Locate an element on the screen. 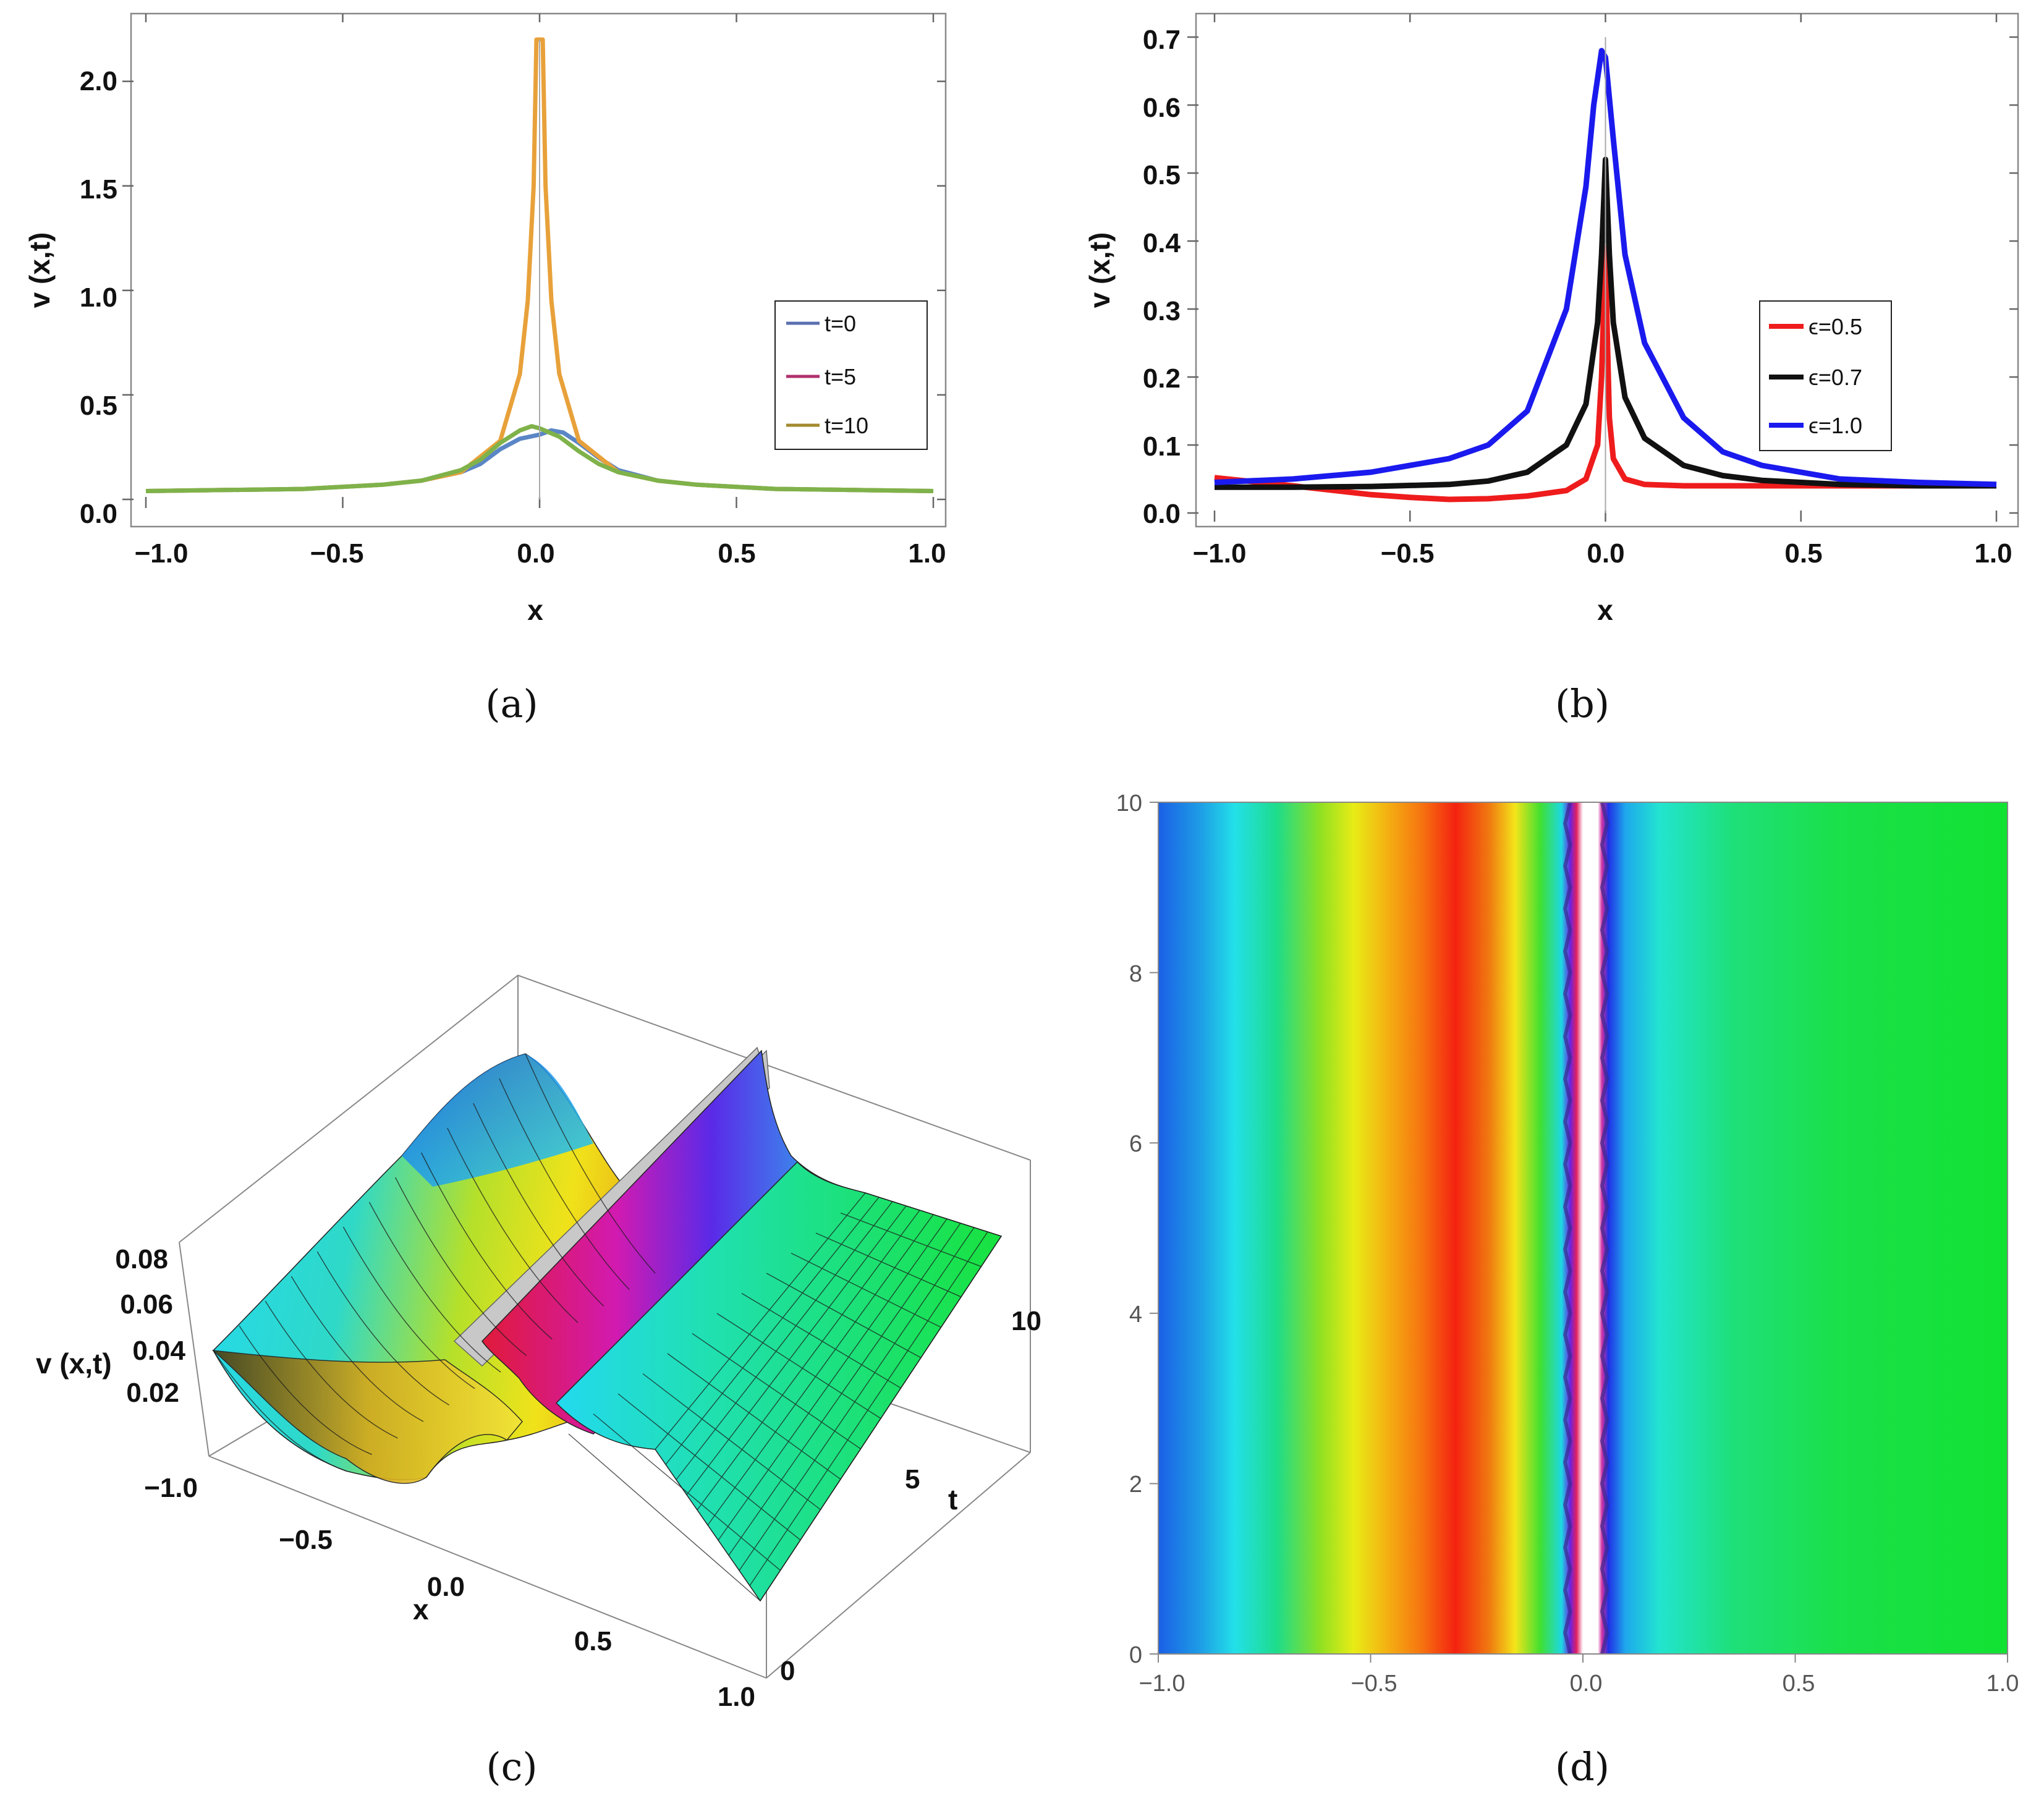 The width and height of the screenshot is (2044, 1806). panel-b-ytick: 0.6 is located at coordinates (1162, 108).